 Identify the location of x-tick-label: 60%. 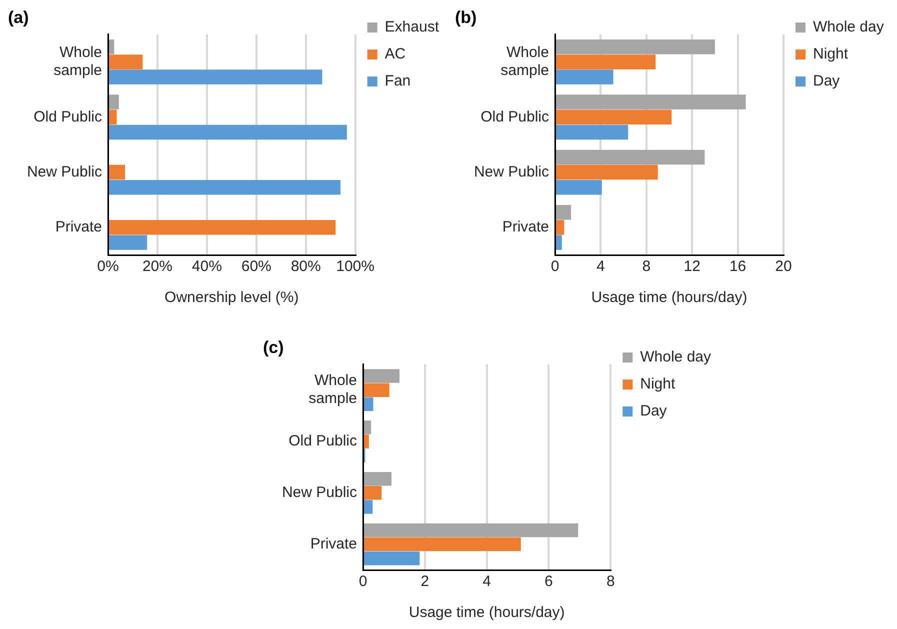
(256, 267).